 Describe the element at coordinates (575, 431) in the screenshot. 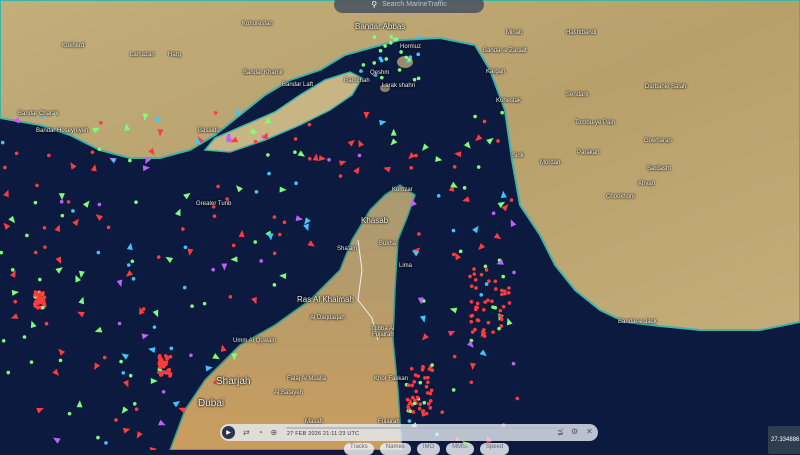

I see `gear-icon: ⚙` at that location.